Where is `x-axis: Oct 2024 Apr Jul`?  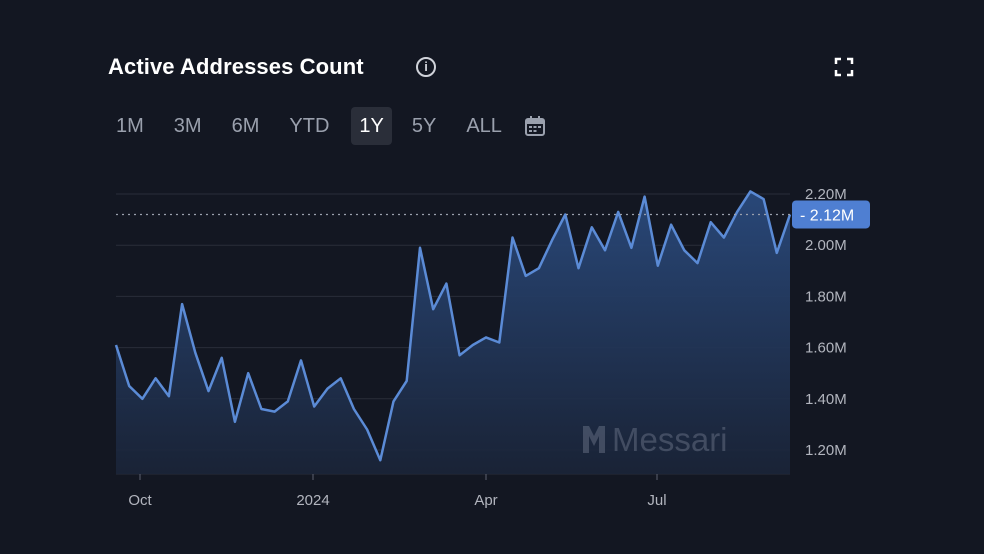 x-axis: Oct 2024 Apr Jul is located at coordinates (397, 491).